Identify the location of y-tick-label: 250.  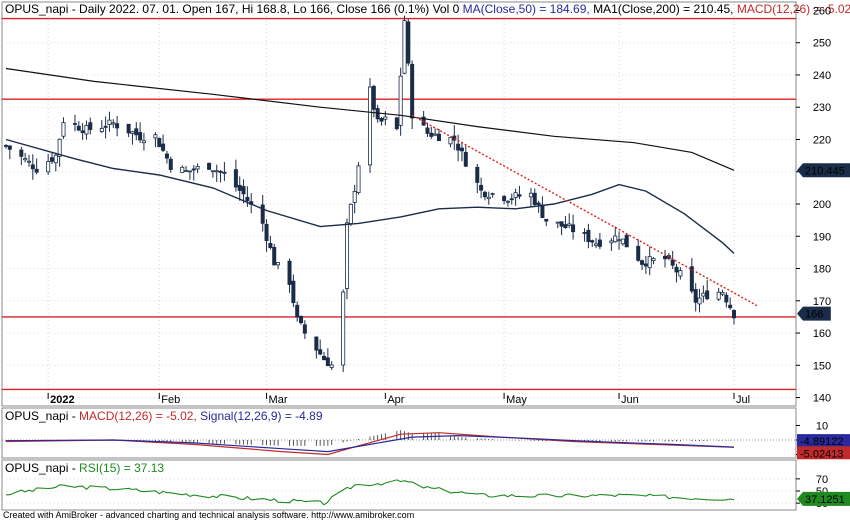
(822, 44).